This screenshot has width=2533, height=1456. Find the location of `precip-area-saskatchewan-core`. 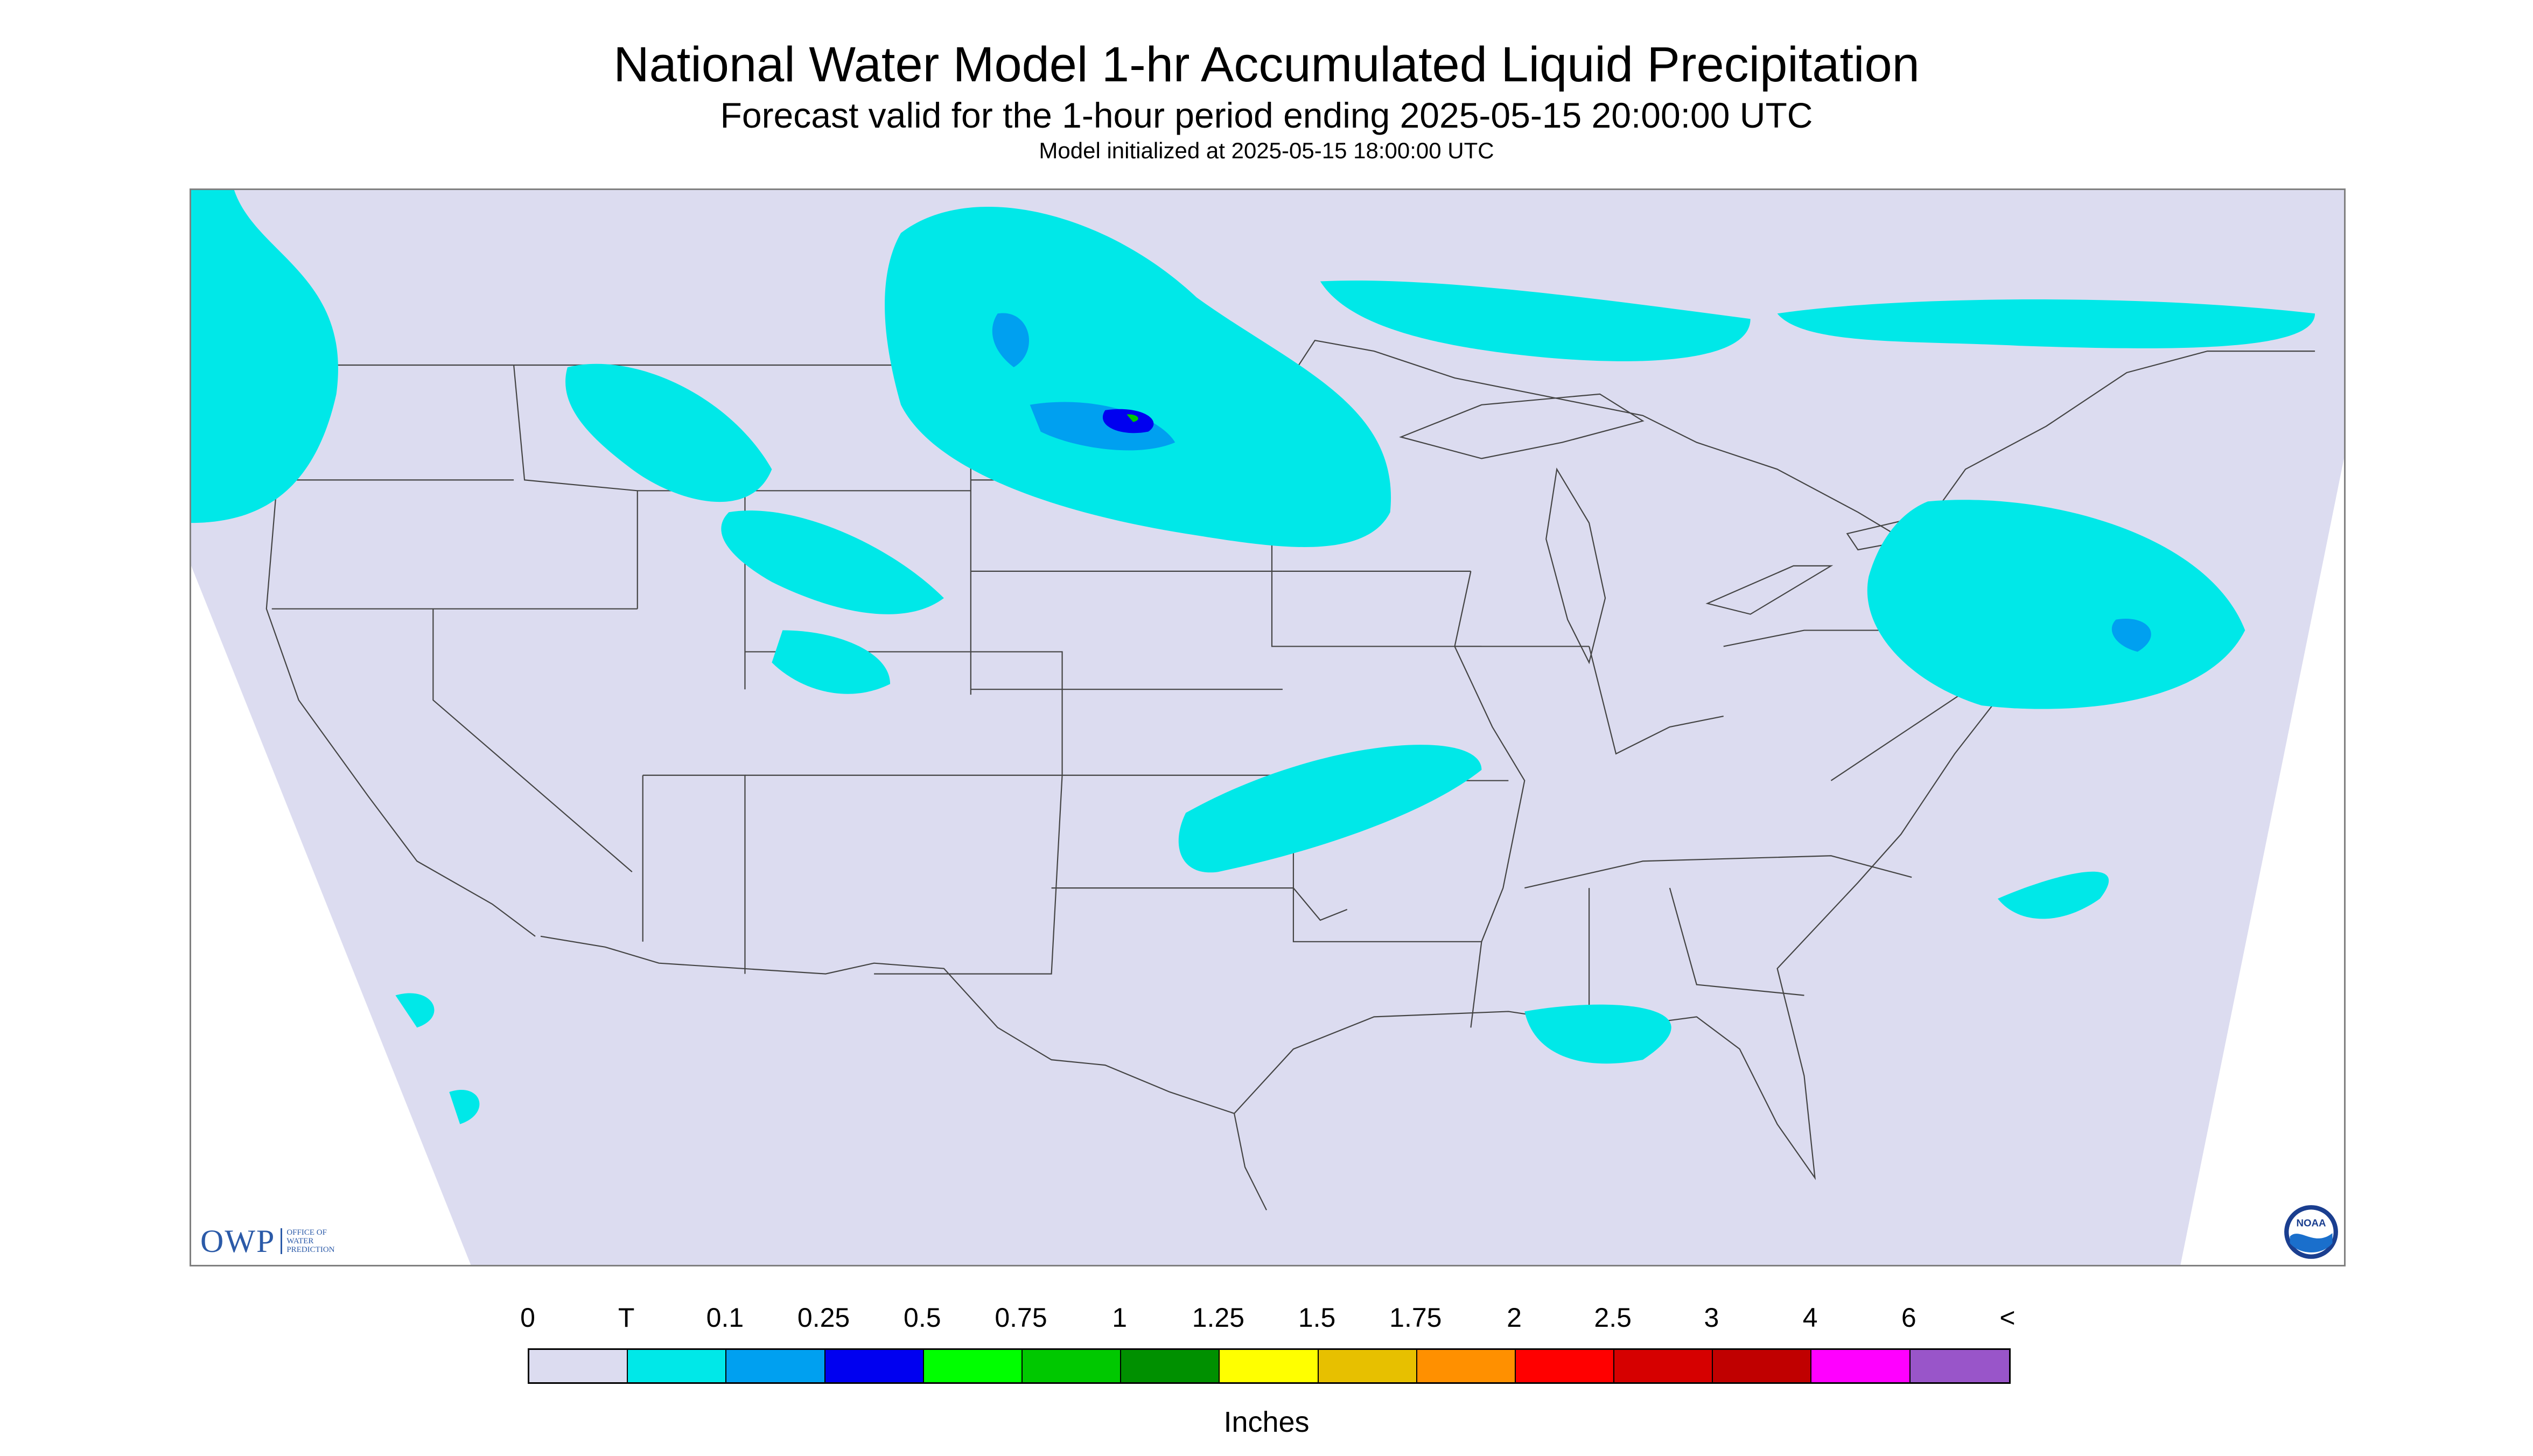

precip-area-saskatchewan-core is located at coordinates (1011, 340).